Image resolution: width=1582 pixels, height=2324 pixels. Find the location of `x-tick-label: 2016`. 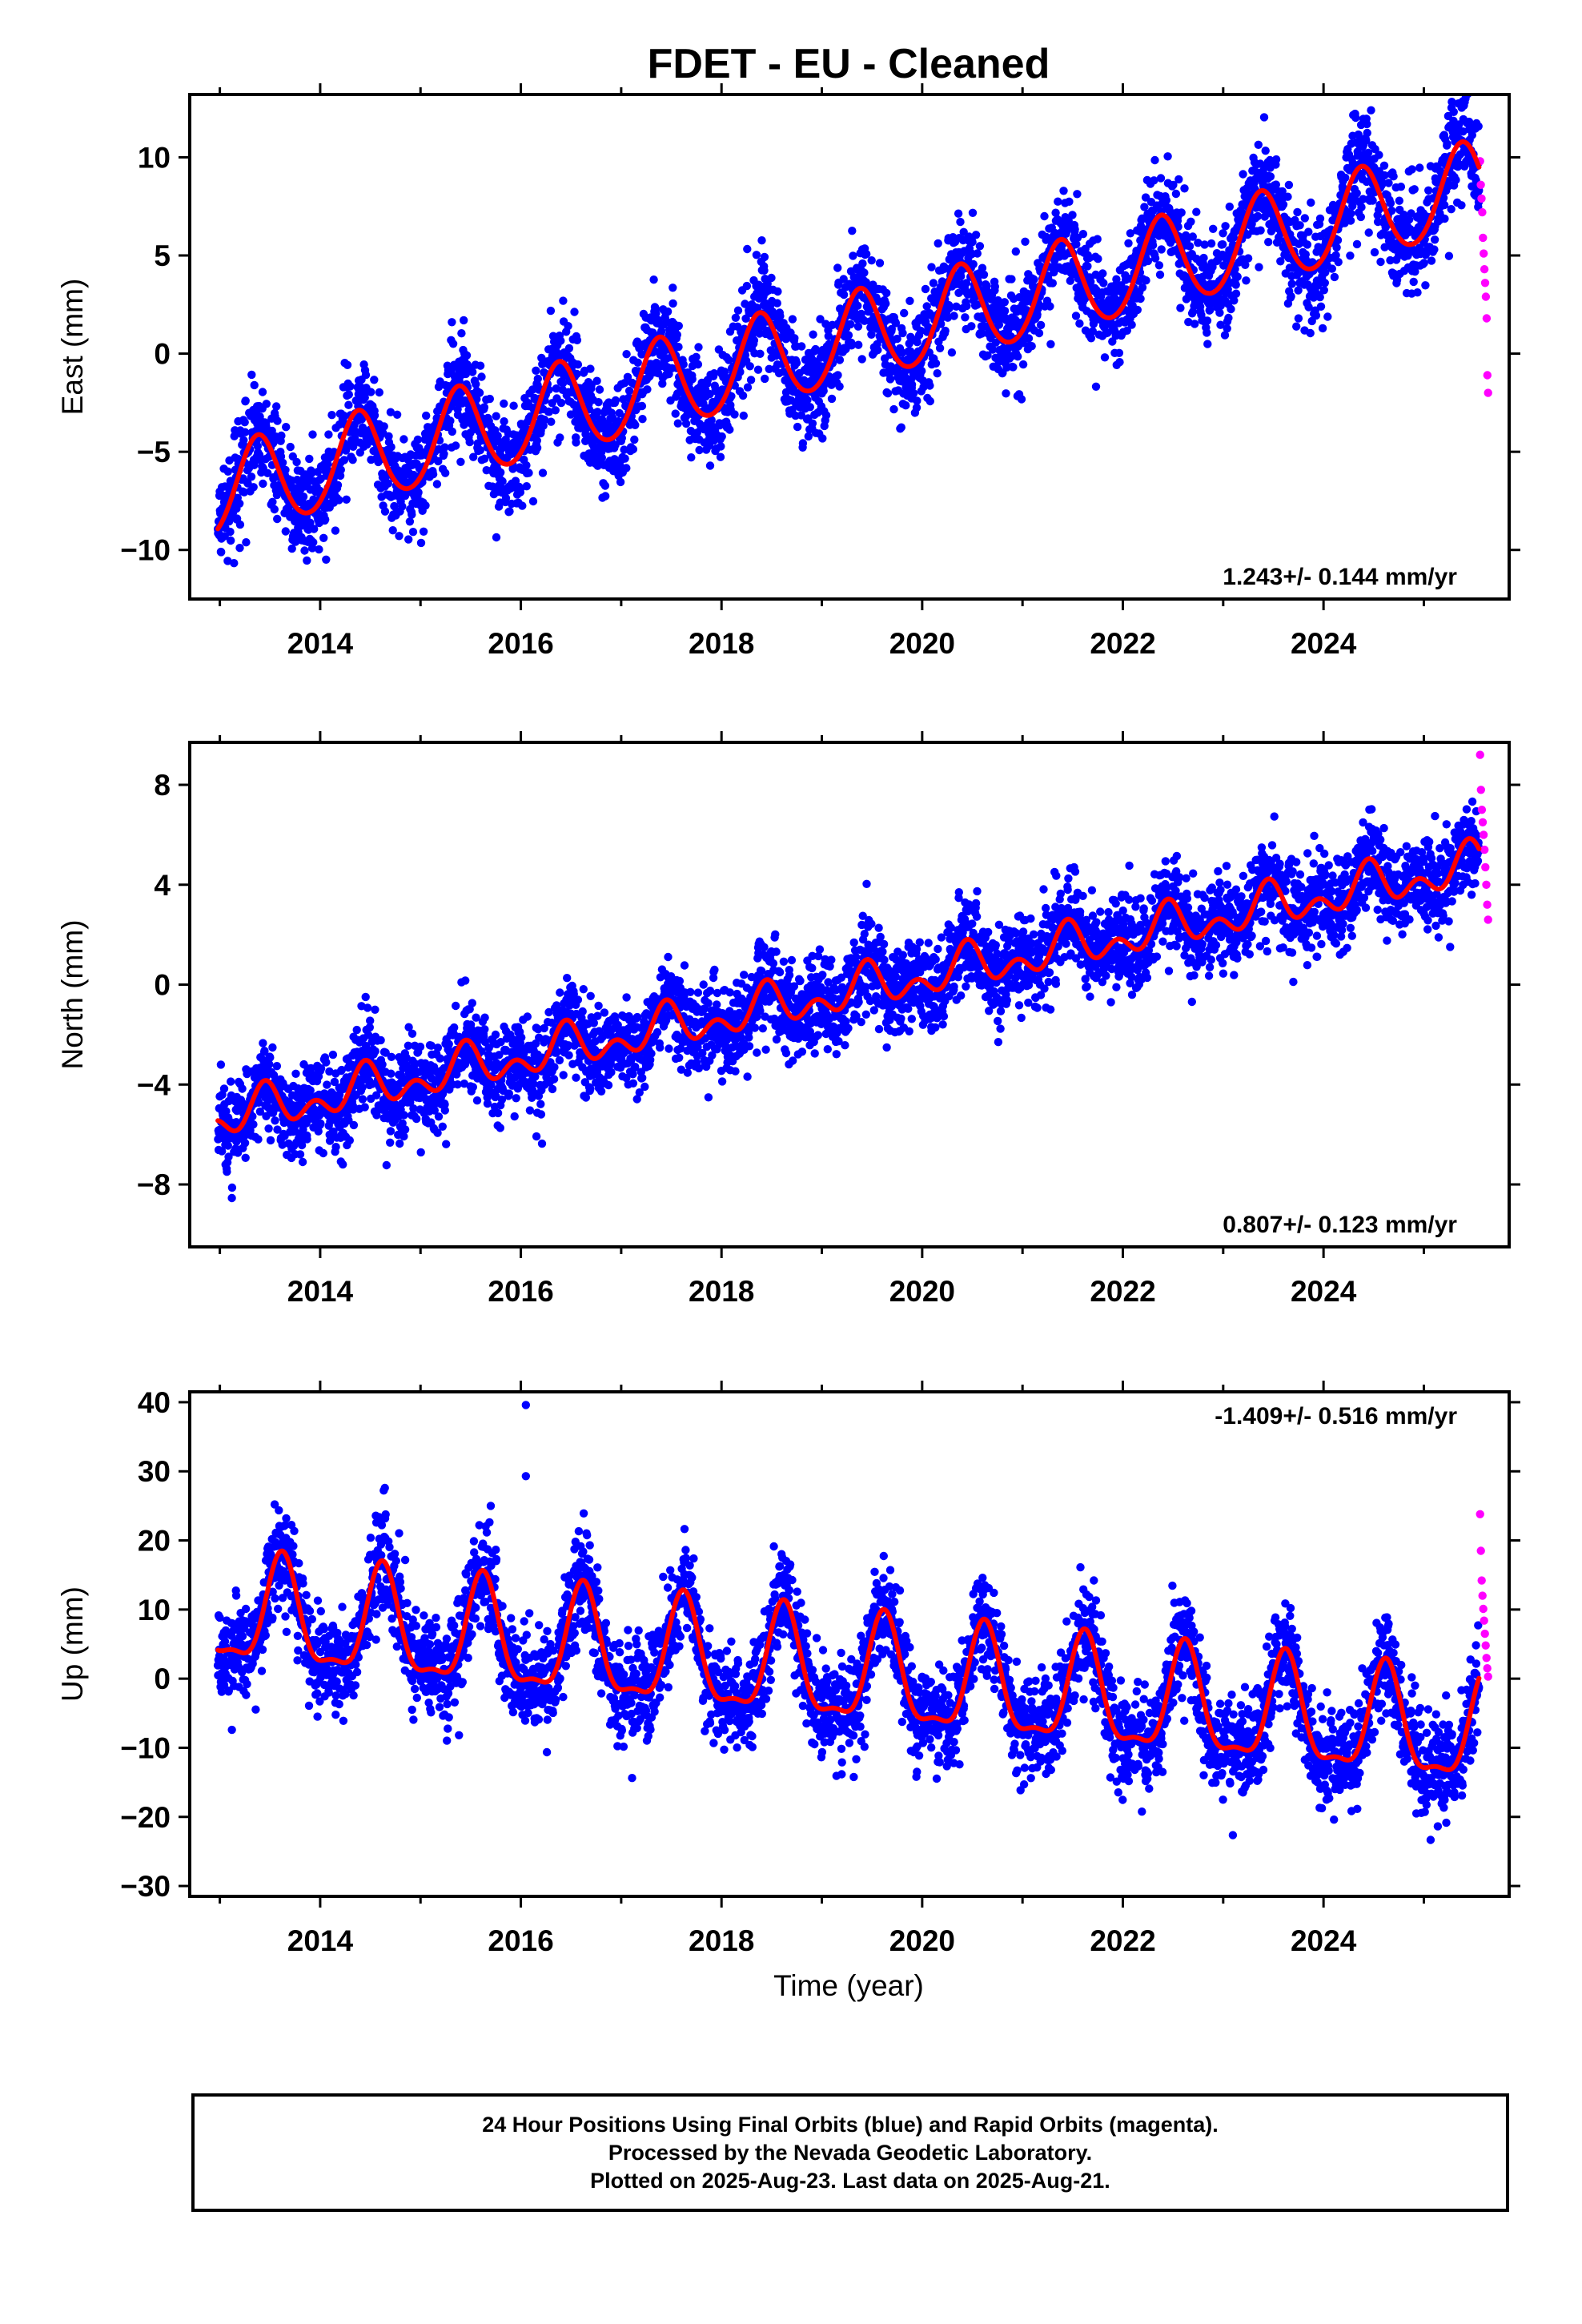

x-tick-label: 2016 is located at coordinates (521, 644).